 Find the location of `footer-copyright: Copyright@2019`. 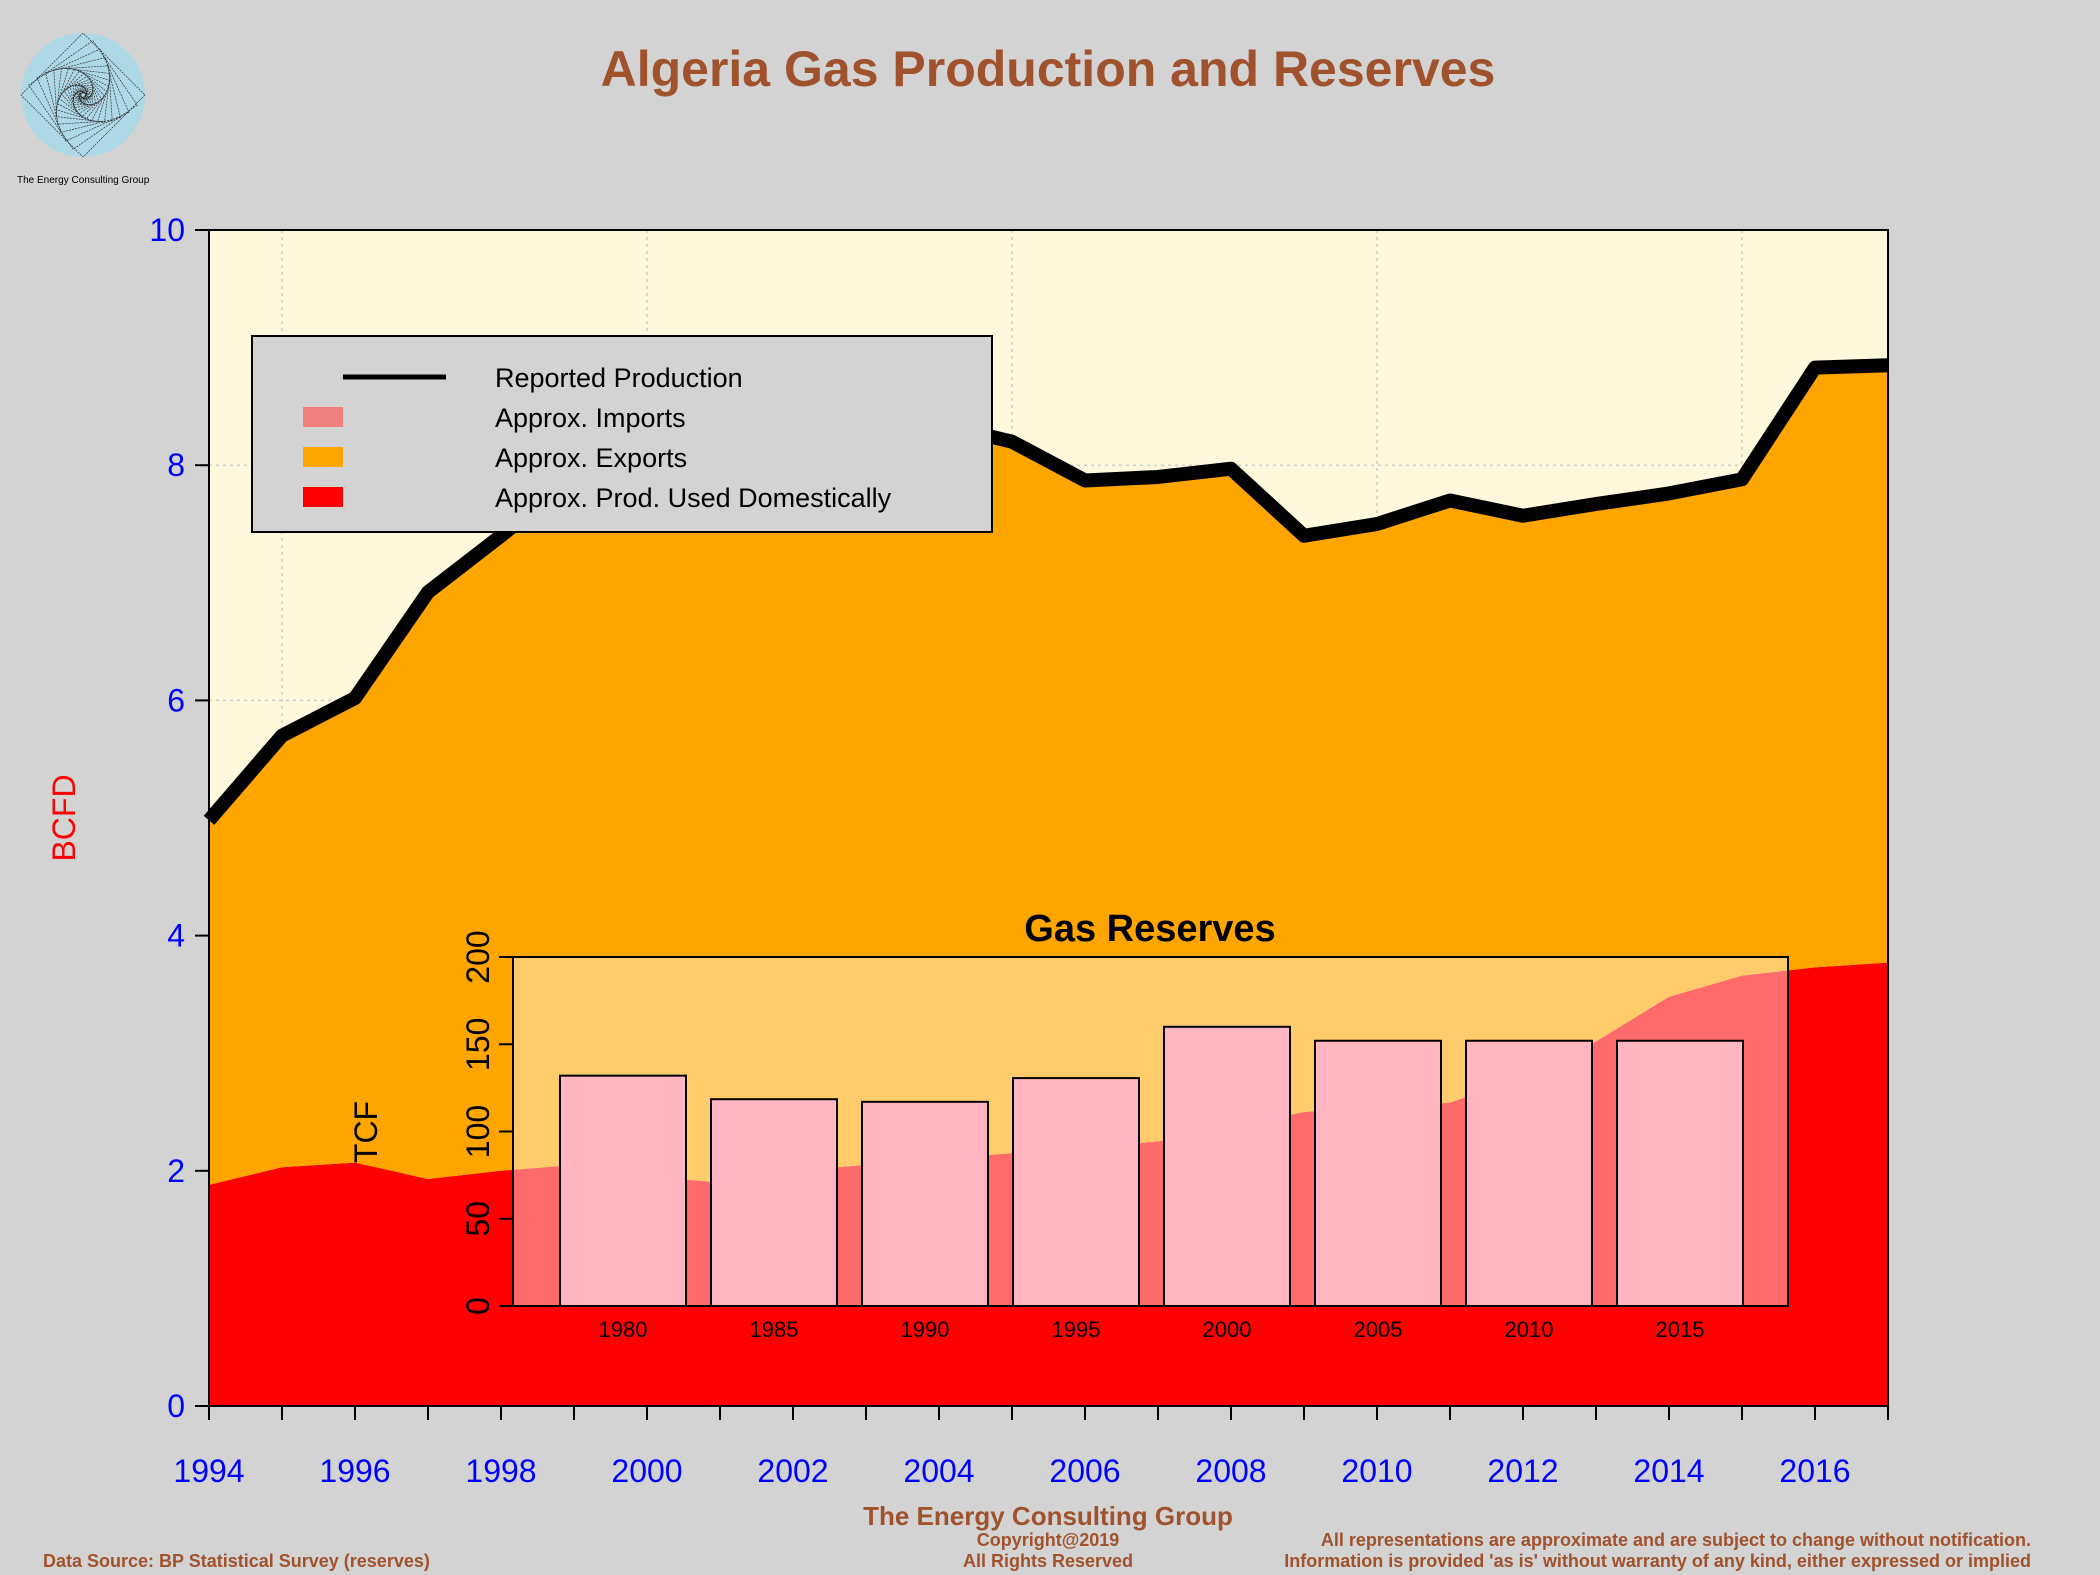

footer-copyright: Copyright@2019 is located at coordinates (1048, 1540).